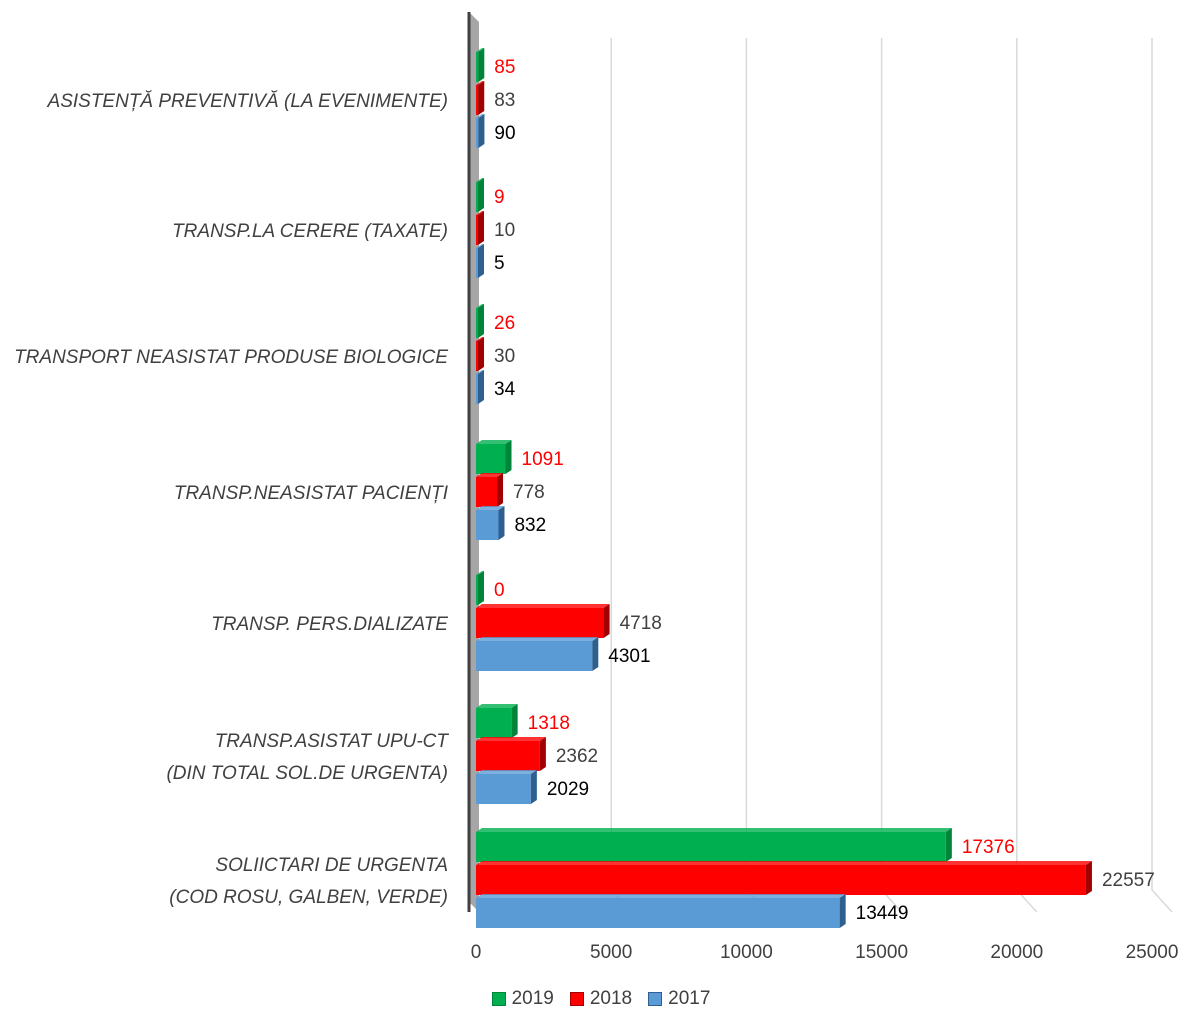 The image size is (1202, 1028). Describe the element at coordinates (689, 998) in the screenshot. I see `legend-label: 2017` at that location.